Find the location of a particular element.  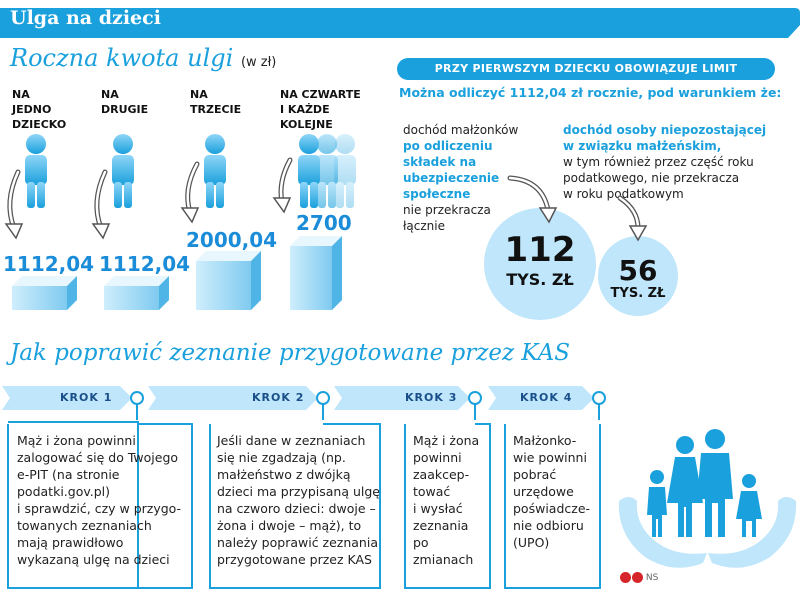

child-label-2: NA DRUGIE is located at coordinates (125, 102).